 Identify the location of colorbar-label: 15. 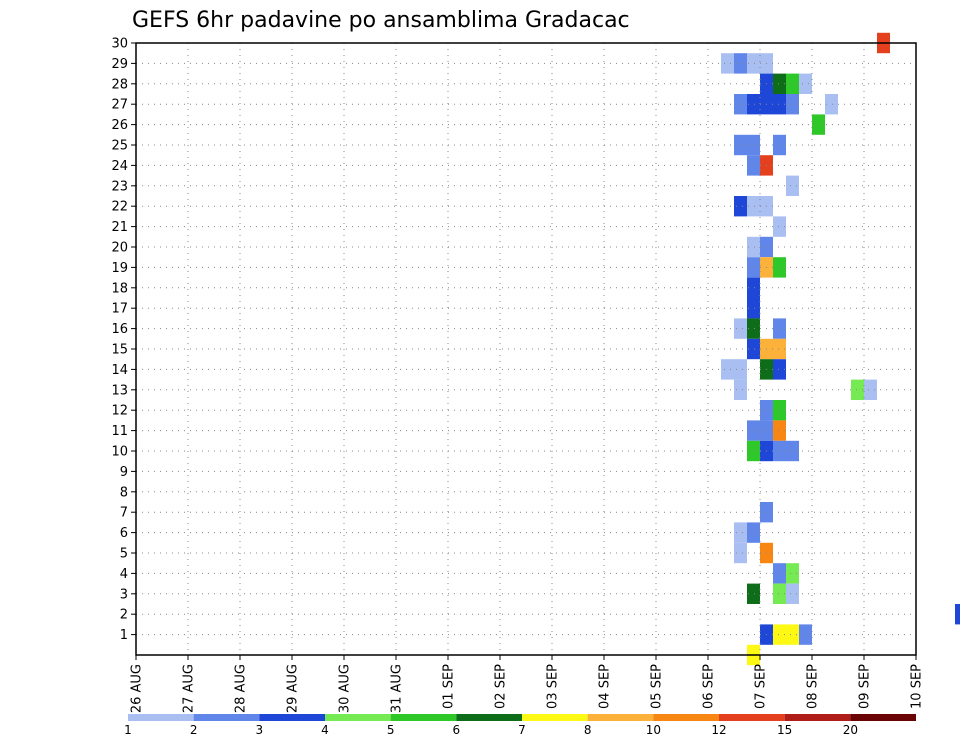
(784, 730).